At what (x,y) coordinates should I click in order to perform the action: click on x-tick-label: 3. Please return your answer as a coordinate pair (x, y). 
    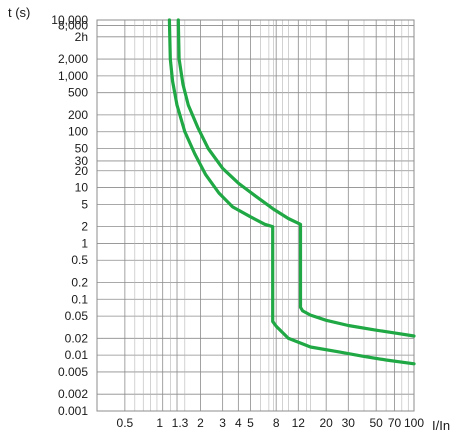
    Looking at the image, I should click on (222, 423).